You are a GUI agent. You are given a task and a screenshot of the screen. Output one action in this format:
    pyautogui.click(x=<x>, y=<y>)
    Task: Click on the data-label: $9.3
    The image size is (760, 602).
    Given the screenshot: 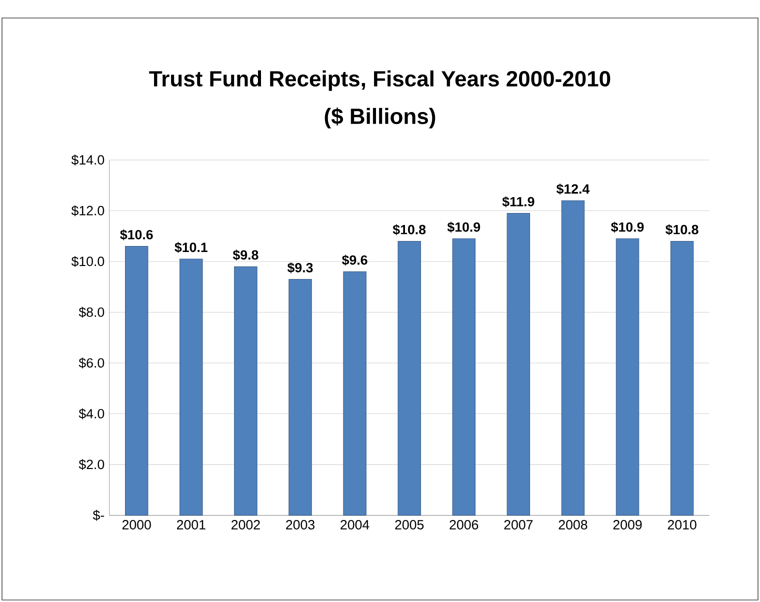 What is the action you would take?
    pyautogui.click(x=300, y=268)
    